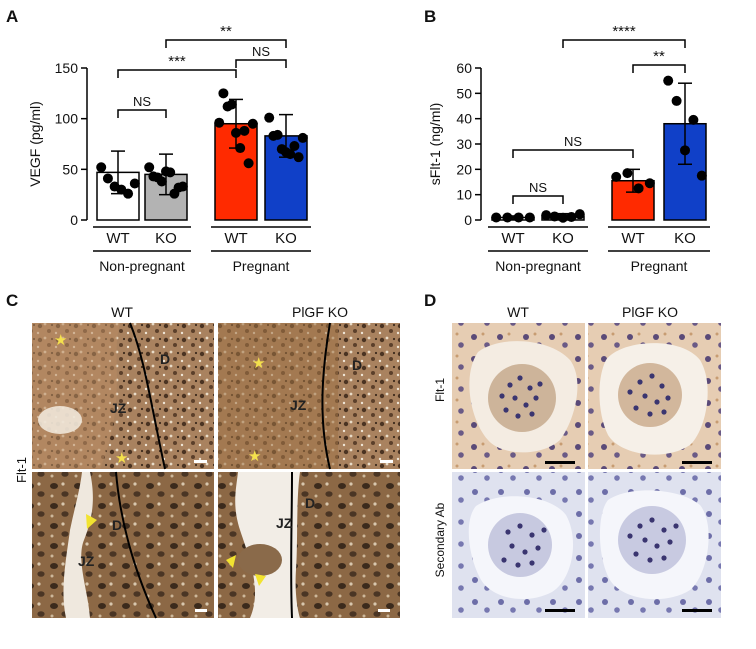  What do you see at coordinates (654, 545) in the screenshot?
I see `kidney-d-ko-secondary` at bounding box center [654, 545].